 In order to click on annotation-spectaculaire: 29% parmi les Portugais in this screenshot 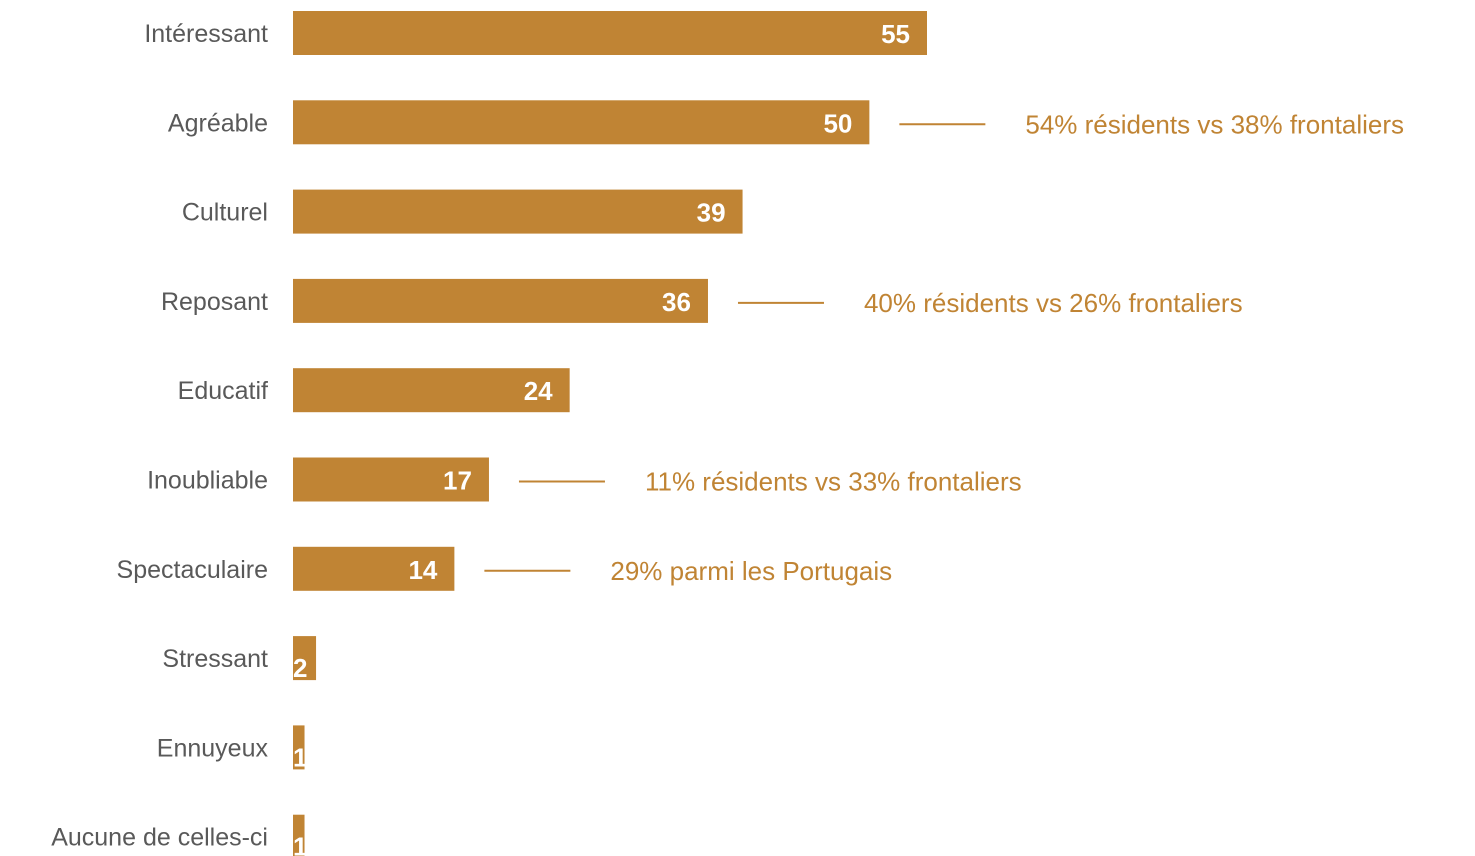, I will do `click(751, 571)`.